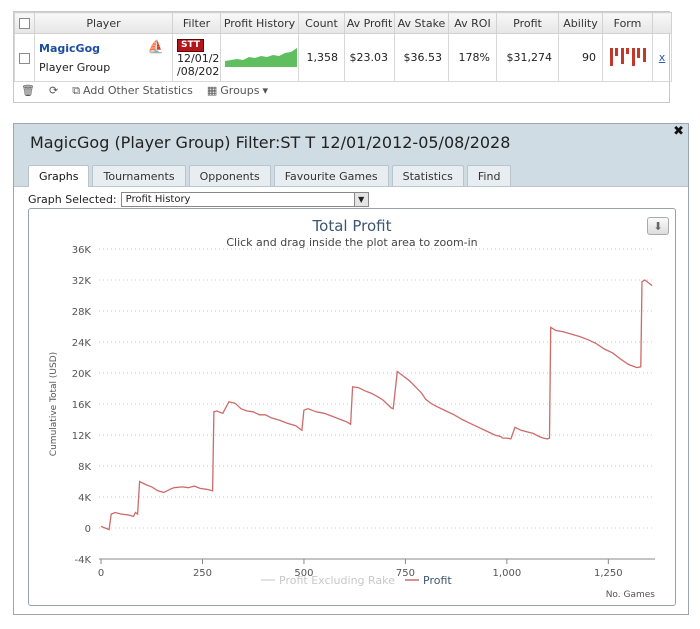  What do you see at coordinates (24, 23) in the screenshot?
I see `select-all-checkbox` at bounding box center [24, 23].